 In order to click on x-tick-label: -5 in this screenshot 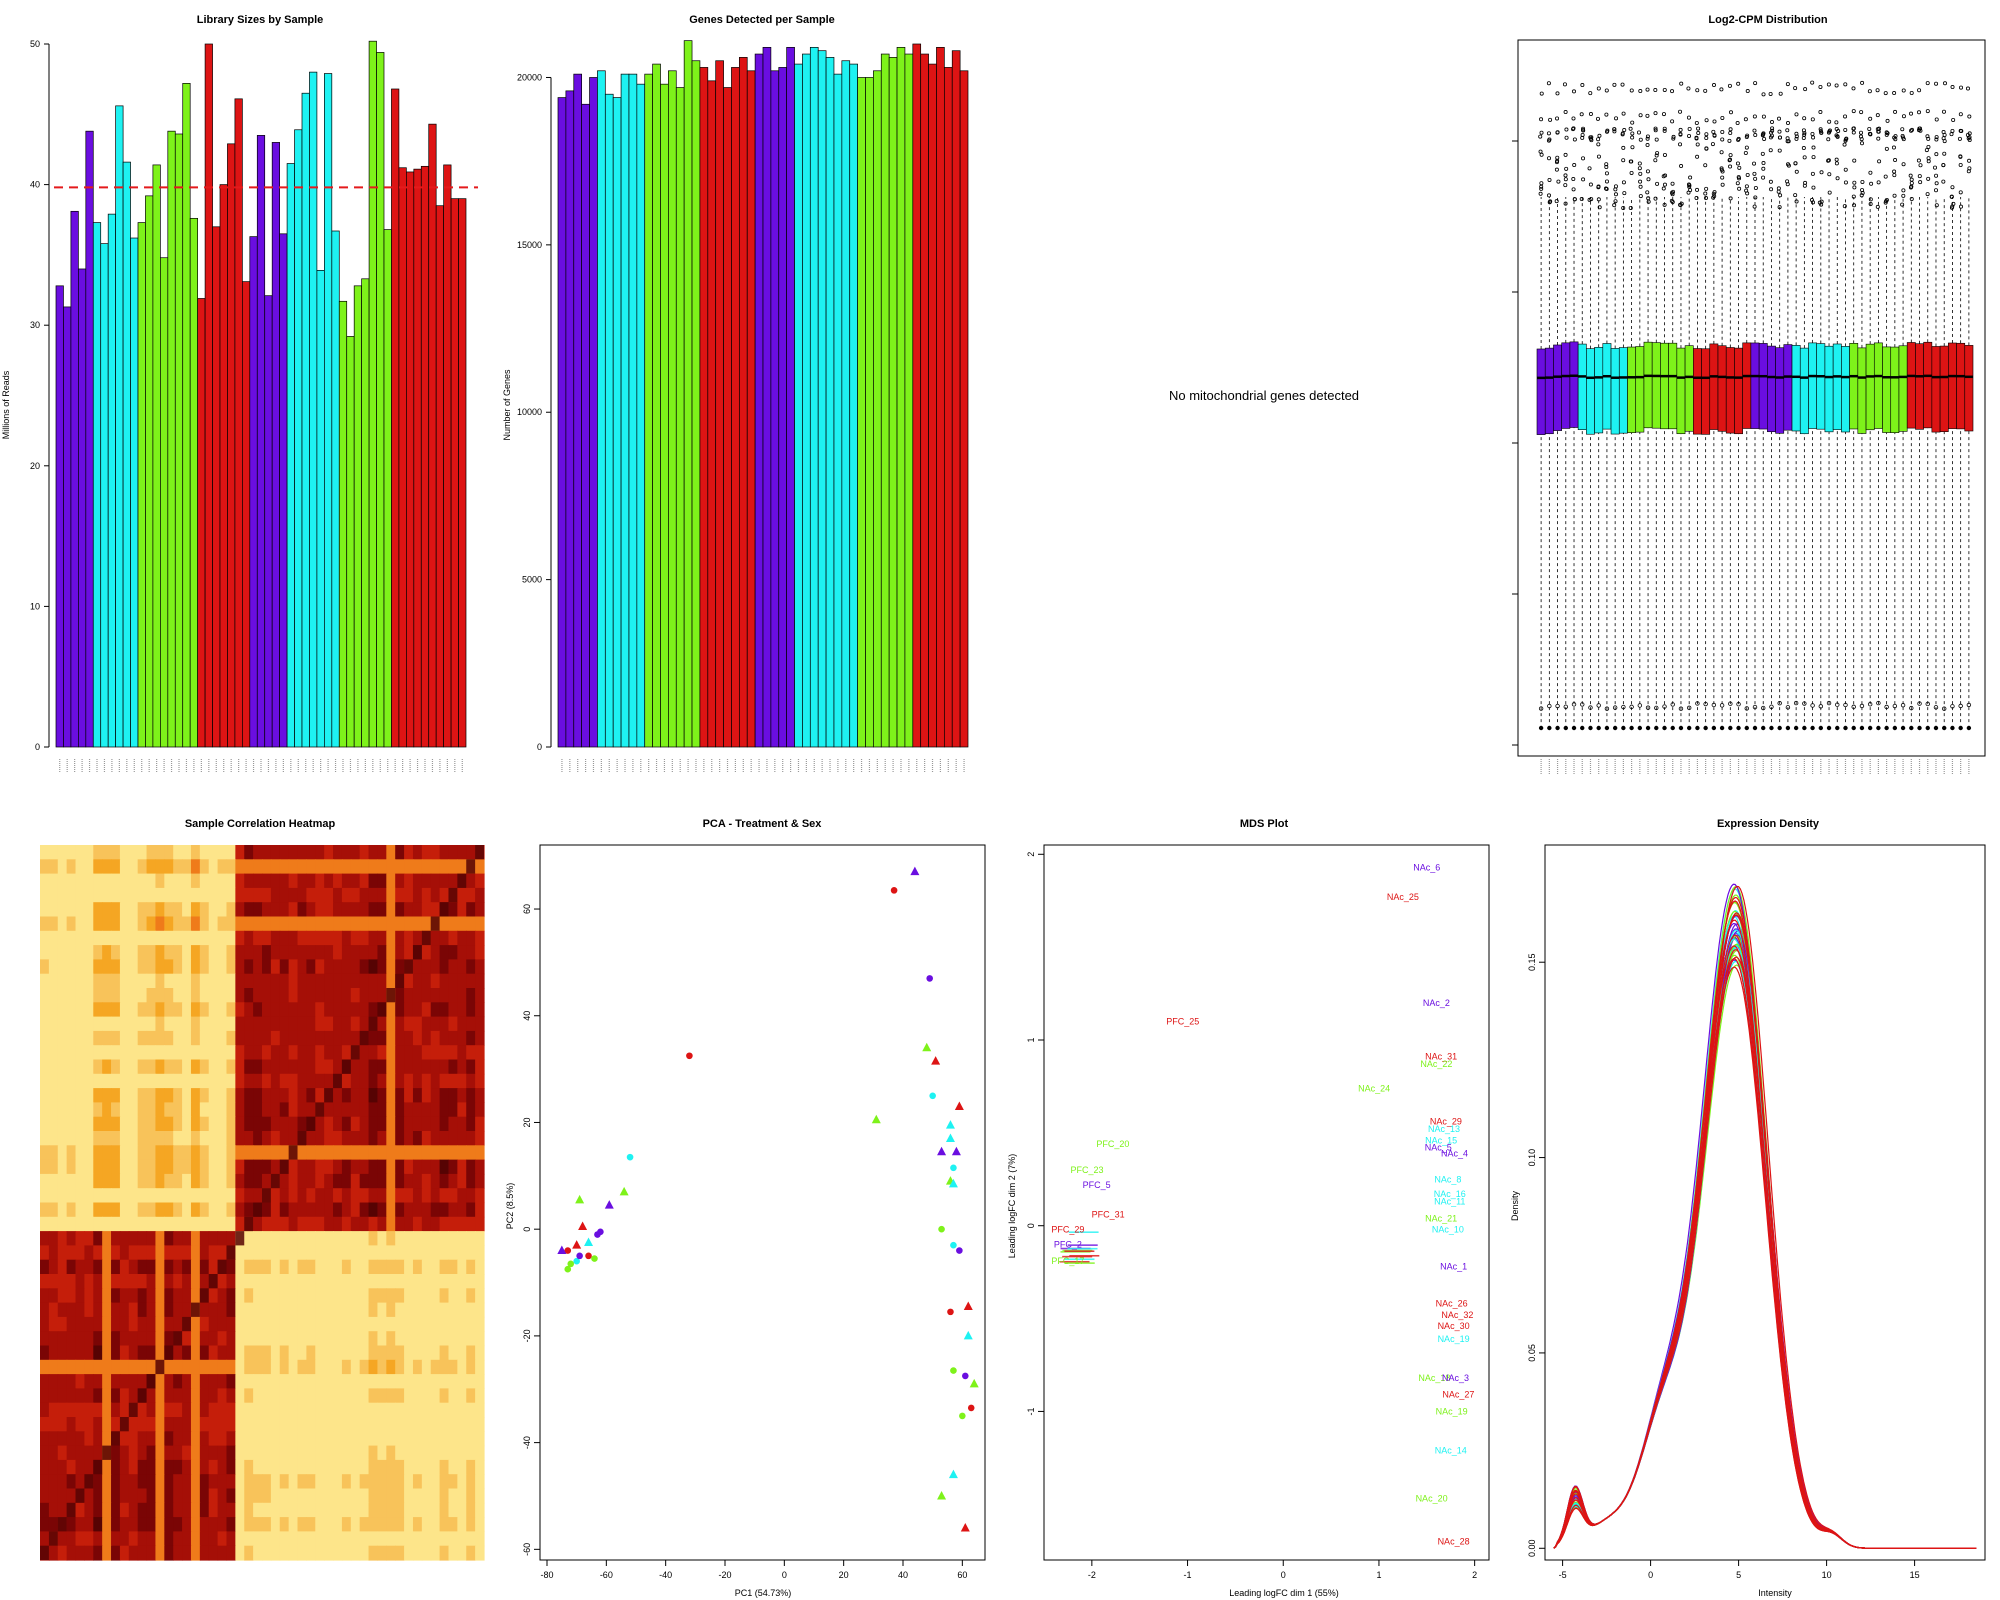, I will do `click(1563, 1575)`.